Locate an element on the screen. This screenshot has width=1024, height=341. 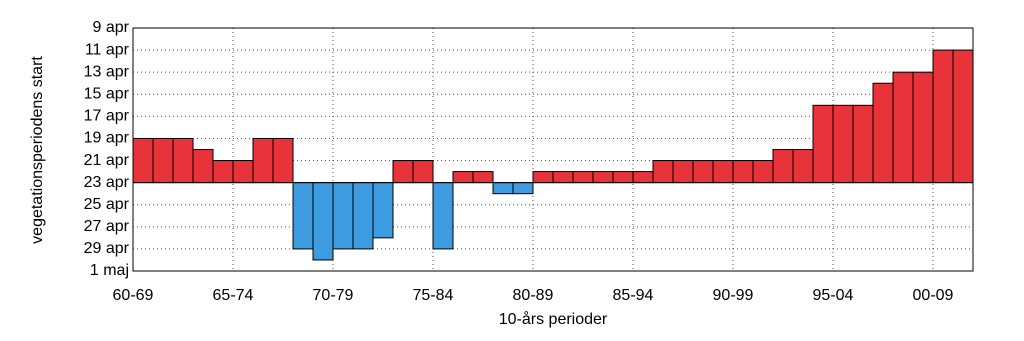
y-tick-label: 27 apr is located at coordinates (107, 226).